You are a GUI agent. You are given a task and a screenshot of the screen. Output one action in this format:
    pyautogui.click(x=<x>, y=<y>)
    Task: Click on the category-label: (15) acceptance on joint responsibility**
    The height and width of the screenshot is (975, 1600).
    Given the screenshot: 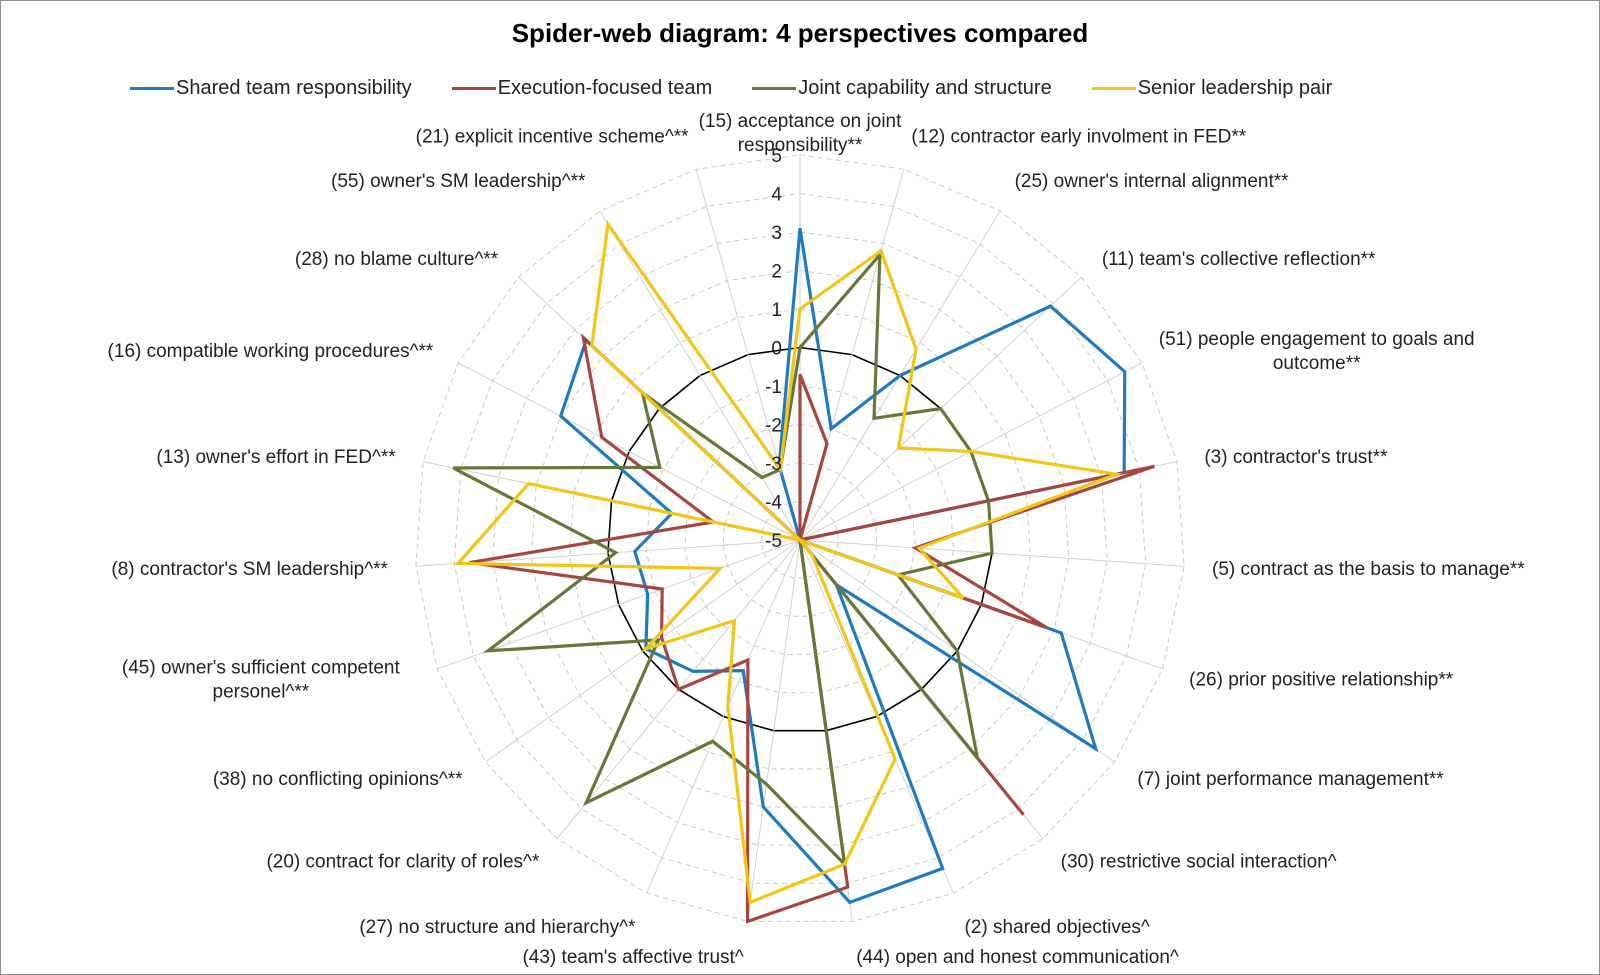 What is the action you would take?
    pyautogui.click(x=801, y=133)
    